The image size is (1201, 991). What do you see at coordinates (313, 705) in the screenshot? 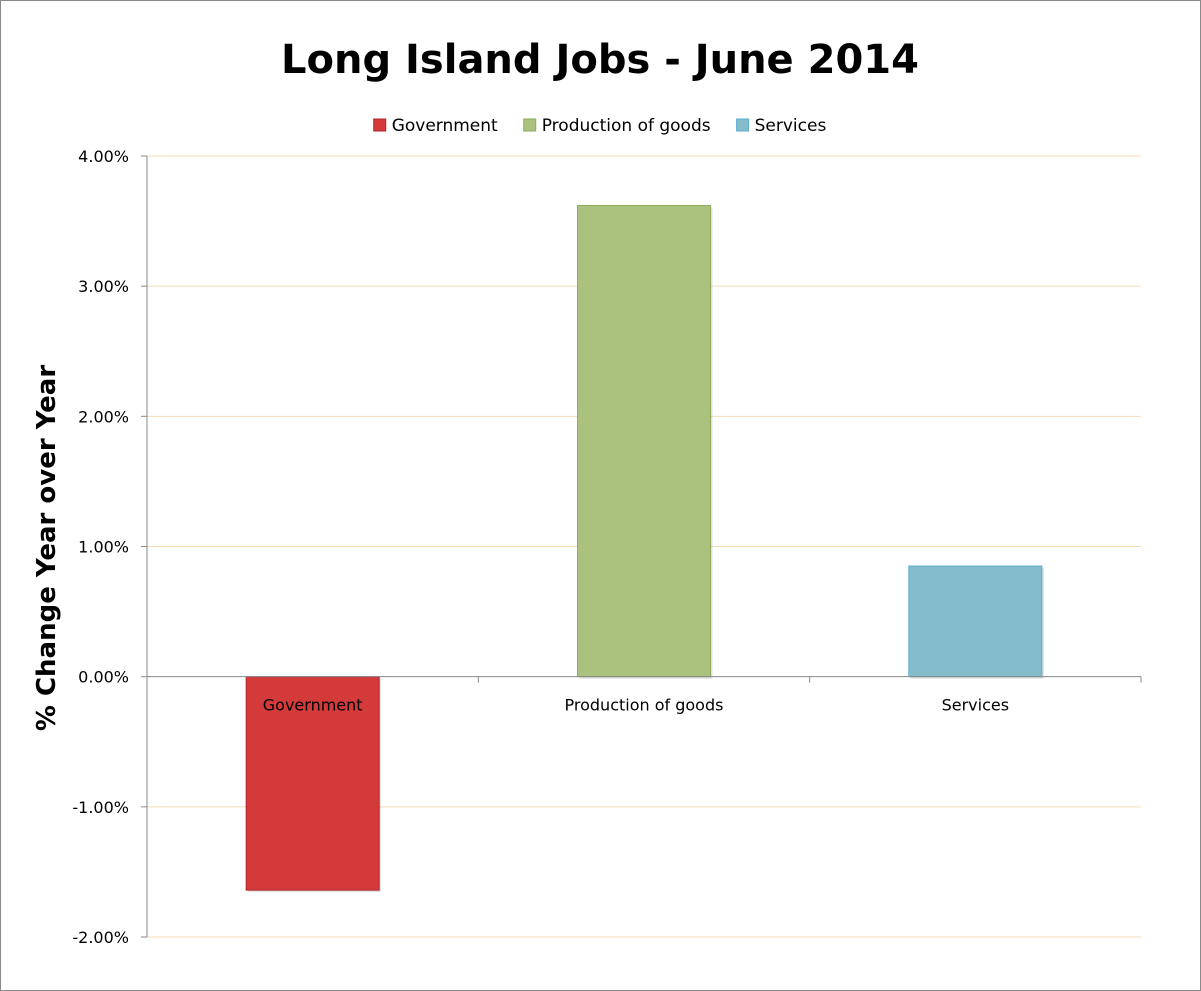
I see `category-label-government: Government` at bounding box center [313, 705].